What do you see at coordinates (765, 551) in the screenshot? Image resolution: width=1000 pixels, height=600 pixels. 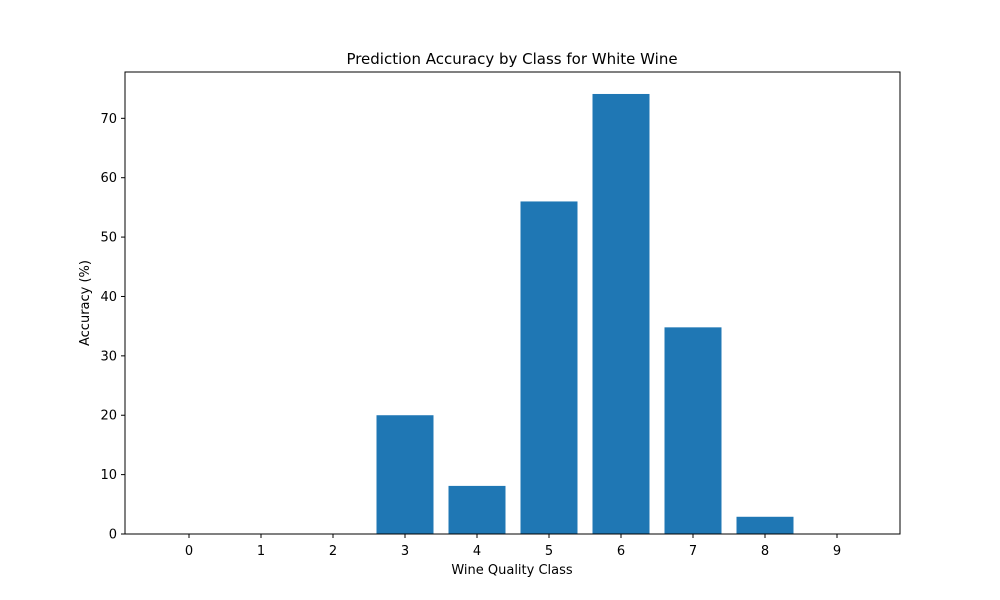 I see `x-tick-label: 8` at bounding box center [765, 551].